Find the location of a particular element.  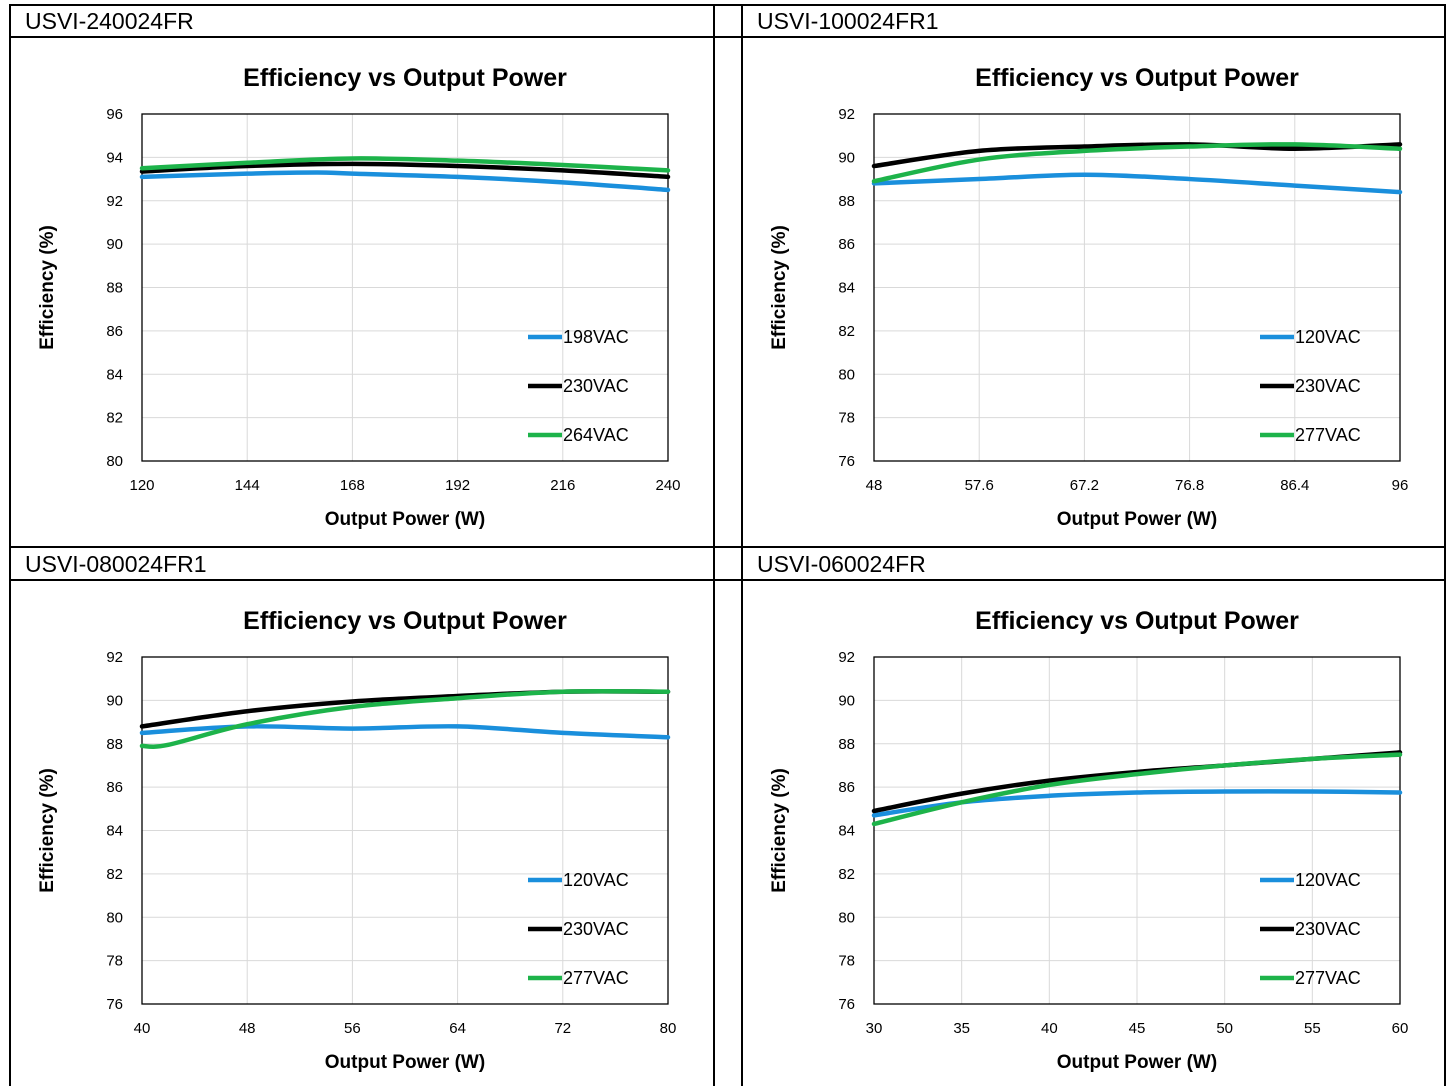

chart3-xtick-label: 40 is located at coordinates (142, 1028).